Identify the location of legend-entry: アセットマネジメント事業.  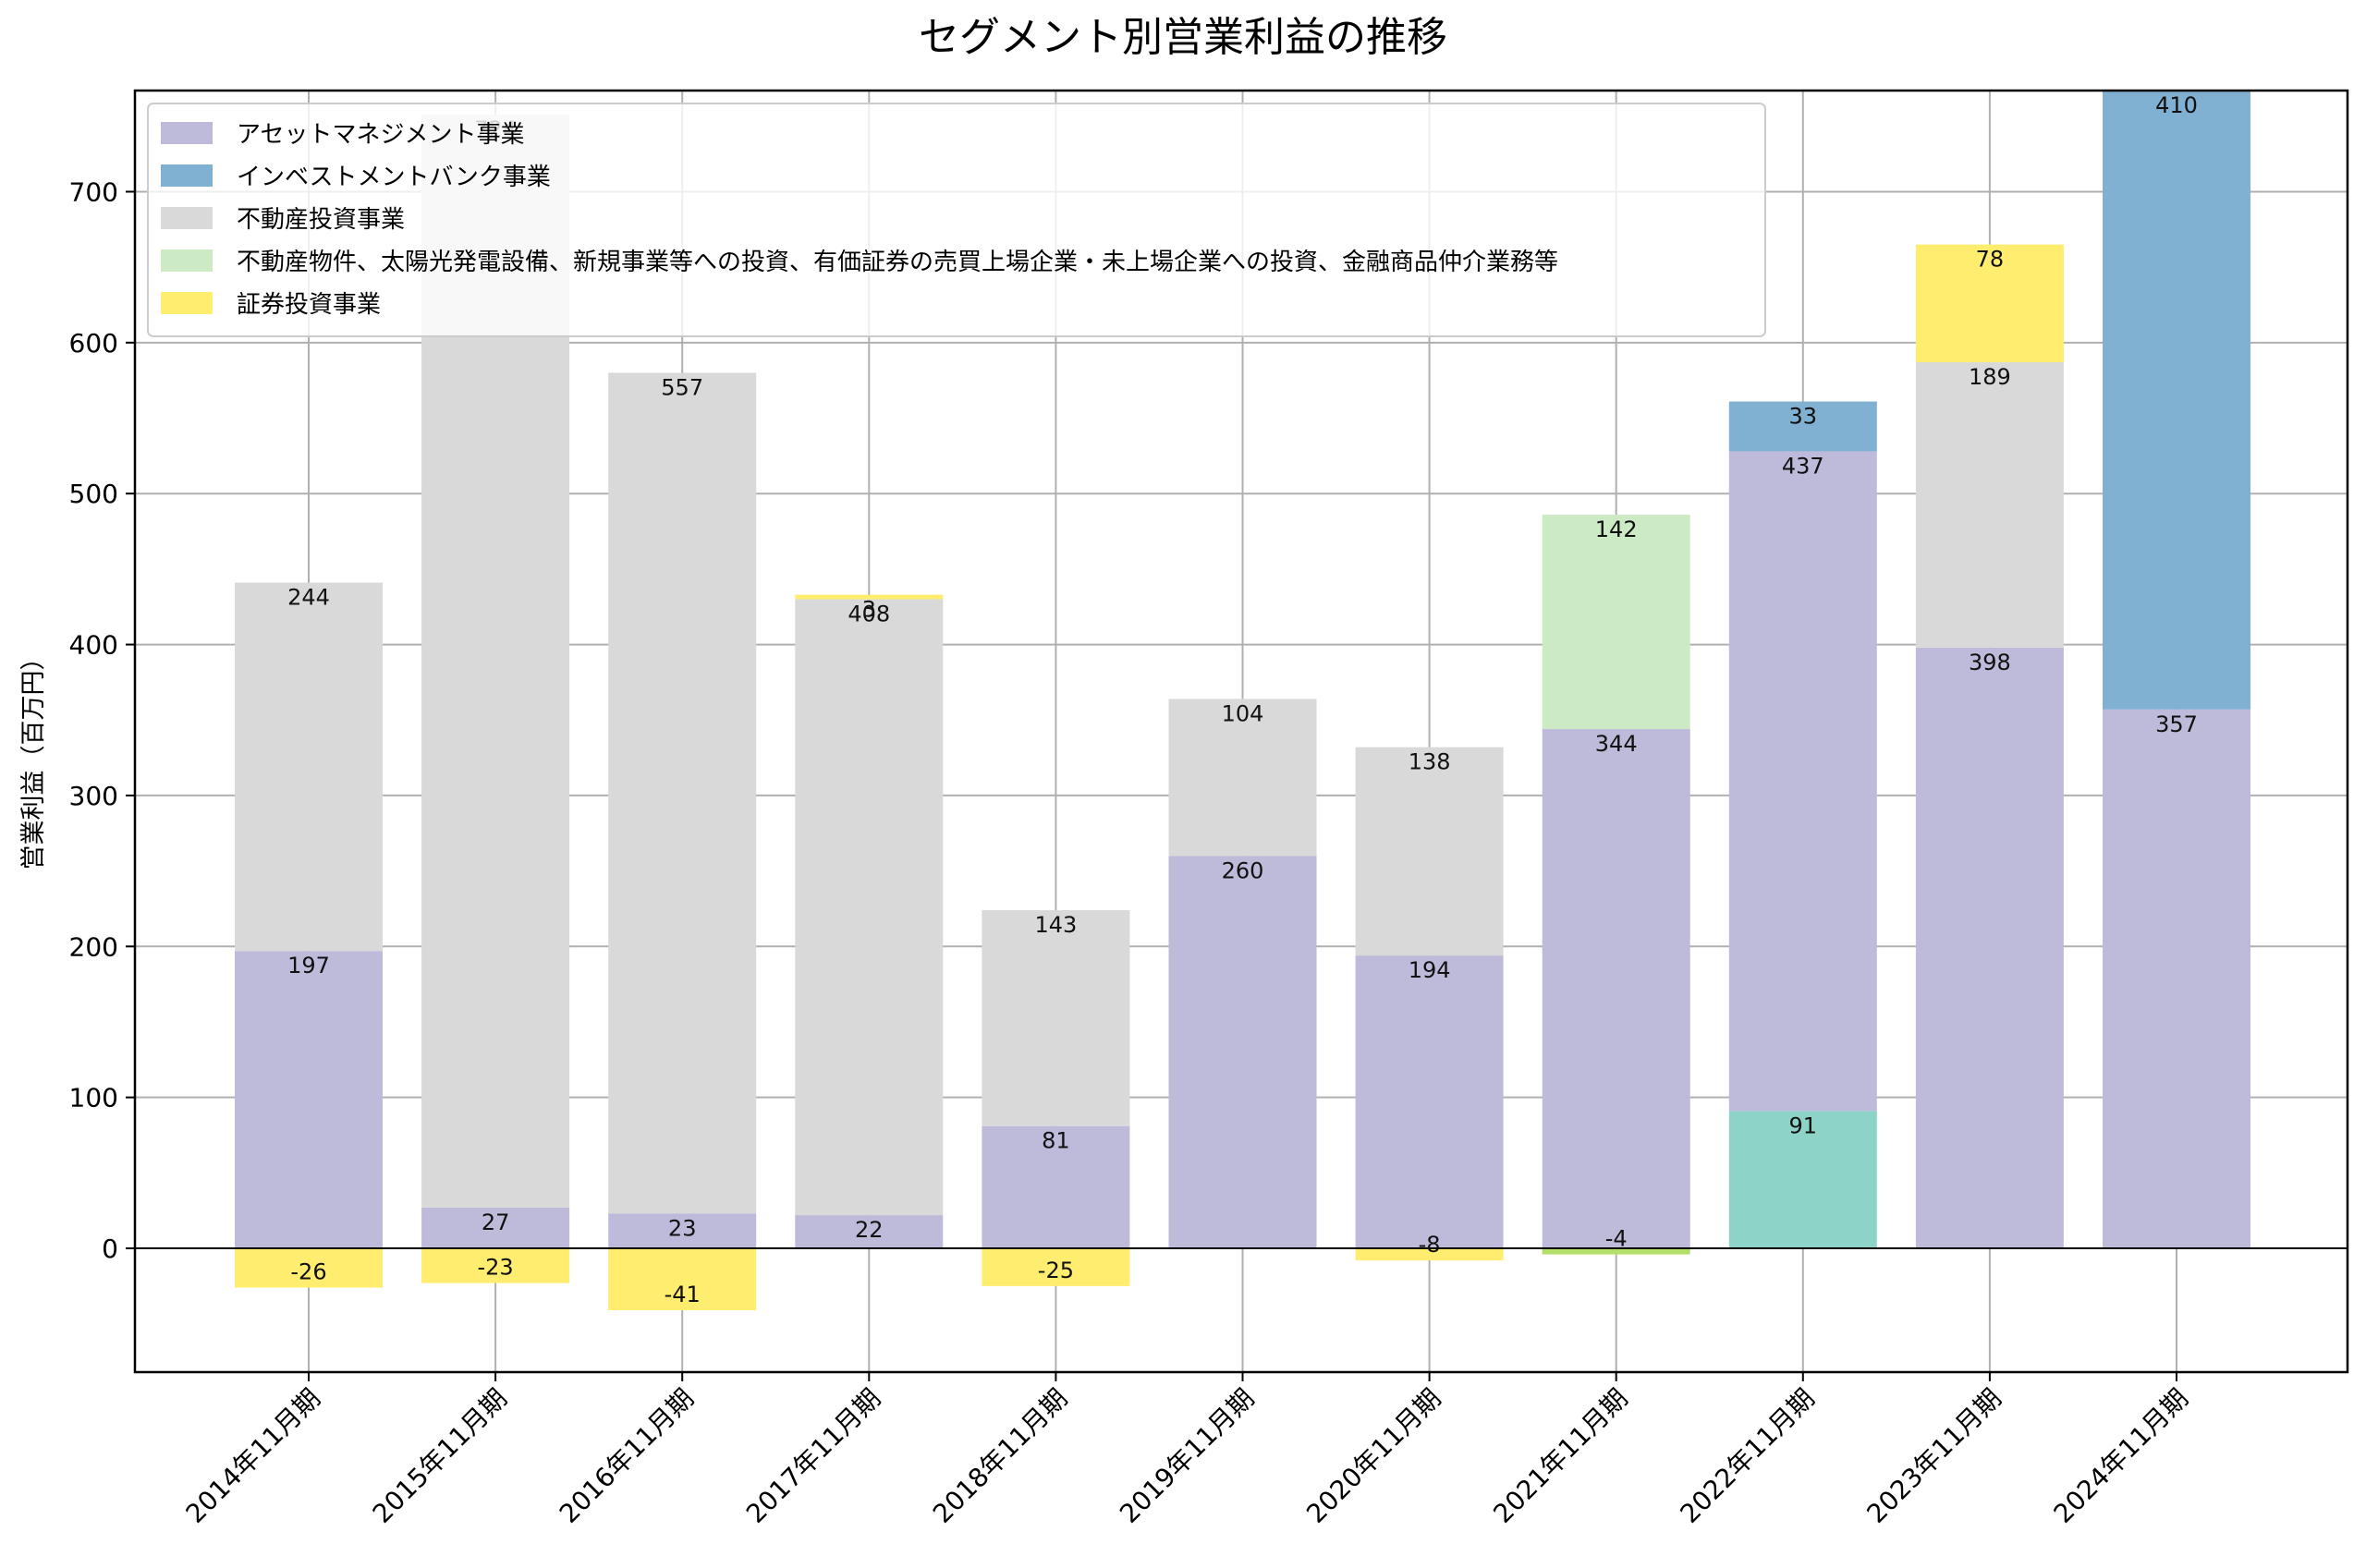
(380, 135).